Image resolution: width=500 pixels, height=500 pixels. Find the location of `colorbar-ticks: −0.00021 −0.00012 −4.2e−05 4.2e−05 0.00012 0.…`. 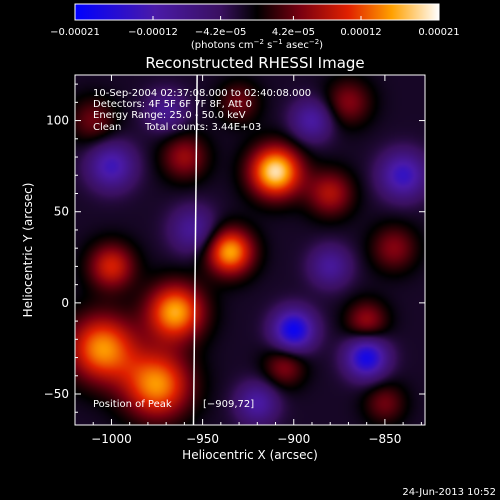

colorbar-ticks: −0.00021 −0.00012 −4.2e−05 4.2e−05 0.00012 0.… is located at coordinates (255, 27).